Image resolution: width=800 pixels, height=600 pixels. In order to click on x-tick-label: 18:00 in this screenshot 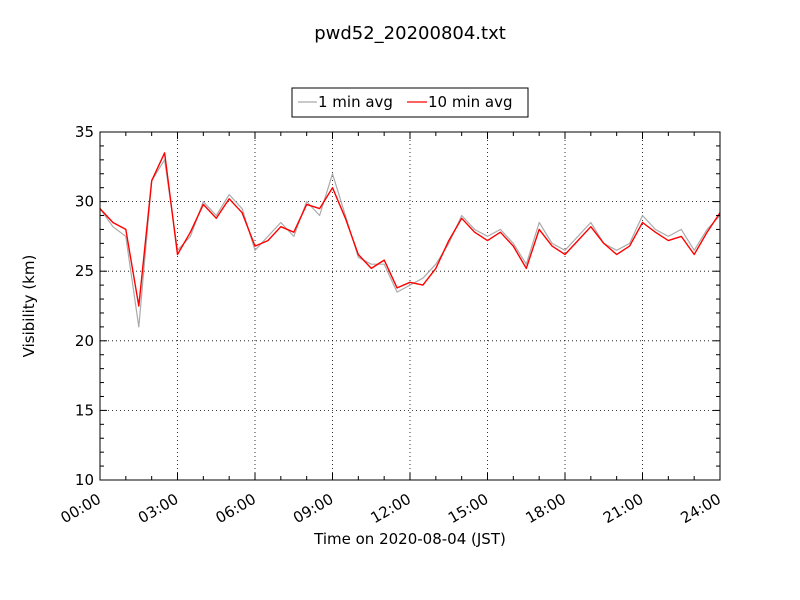, I will do `click(546, 508)`.